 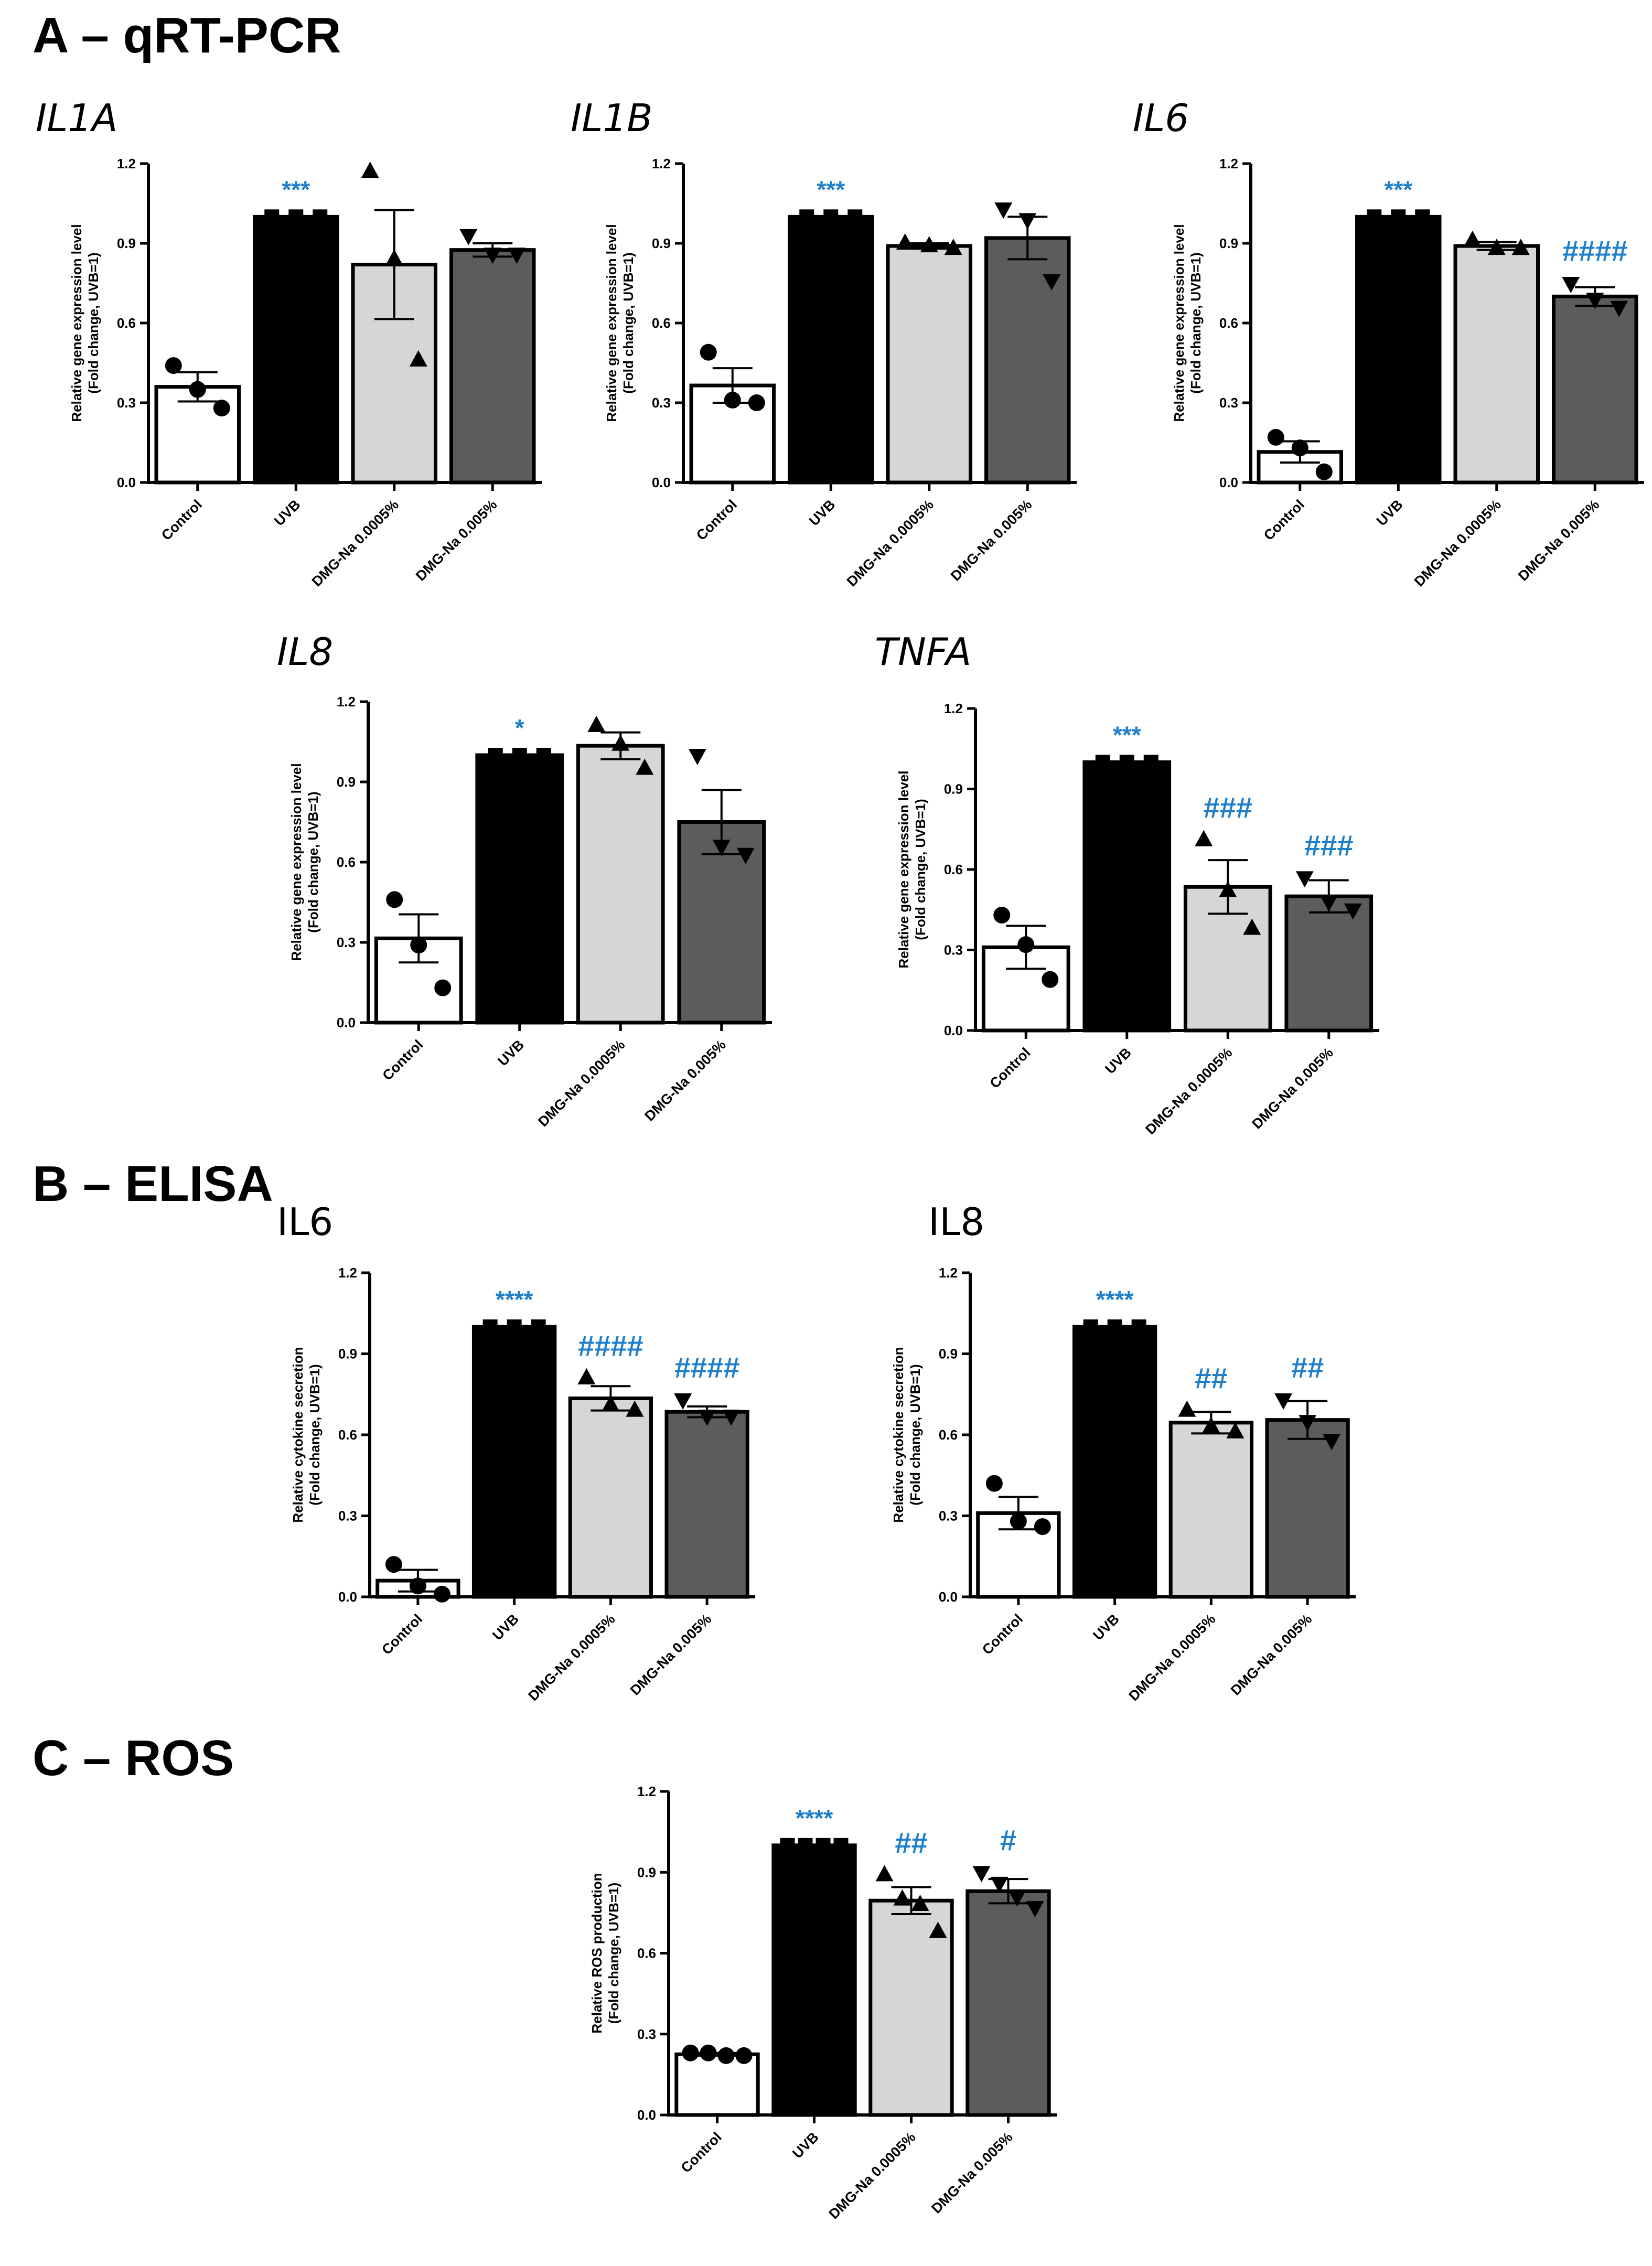 What do you see at coordinates (347, 1354) in the screenshot?
I see `y-tick-label-elisa-il6-3: 0.9` at bounding box center [347, 1354].